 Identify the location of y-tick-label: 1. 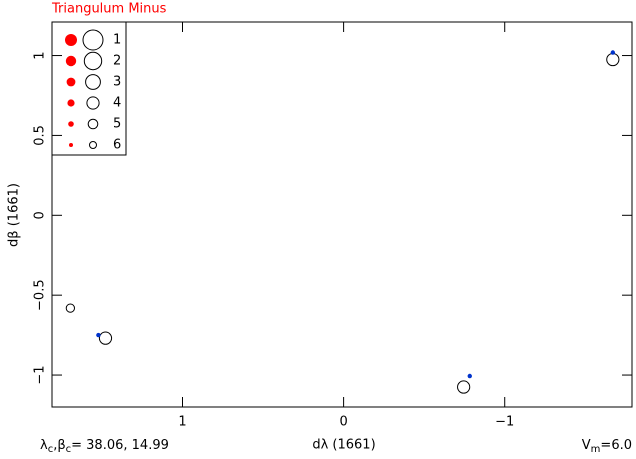
(40, 55).